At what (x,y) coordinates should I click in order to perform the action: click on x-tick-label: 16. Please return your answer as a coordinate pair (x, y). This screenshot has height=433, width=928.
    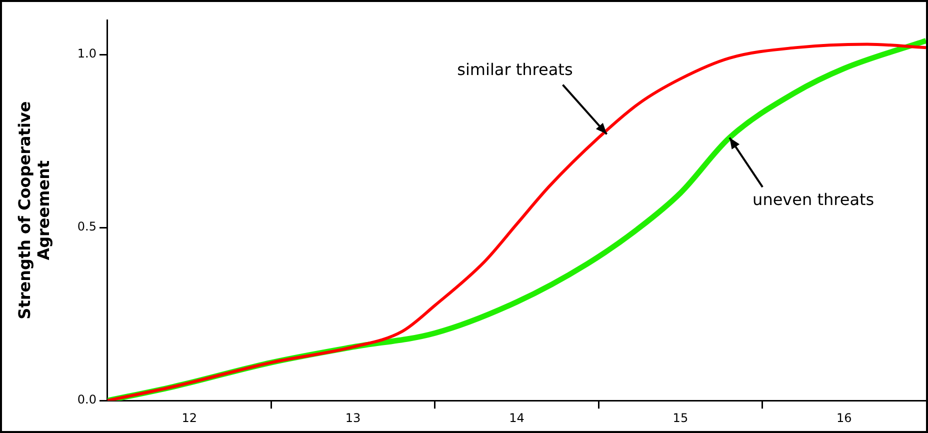
    Looking at the image, I should click on (844, 417).